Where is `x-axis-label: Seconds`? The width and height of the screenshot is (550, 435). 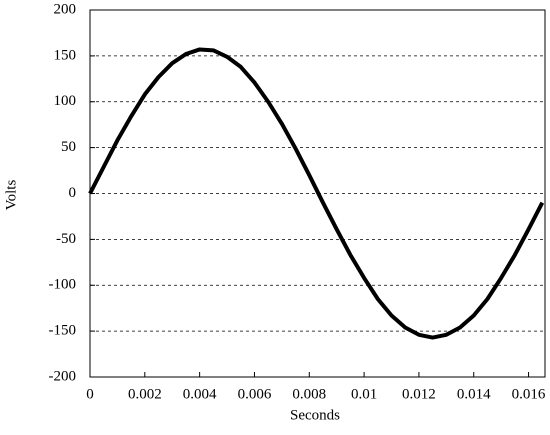 x-axis-label: Seconds is located at coordinates (315, 415).